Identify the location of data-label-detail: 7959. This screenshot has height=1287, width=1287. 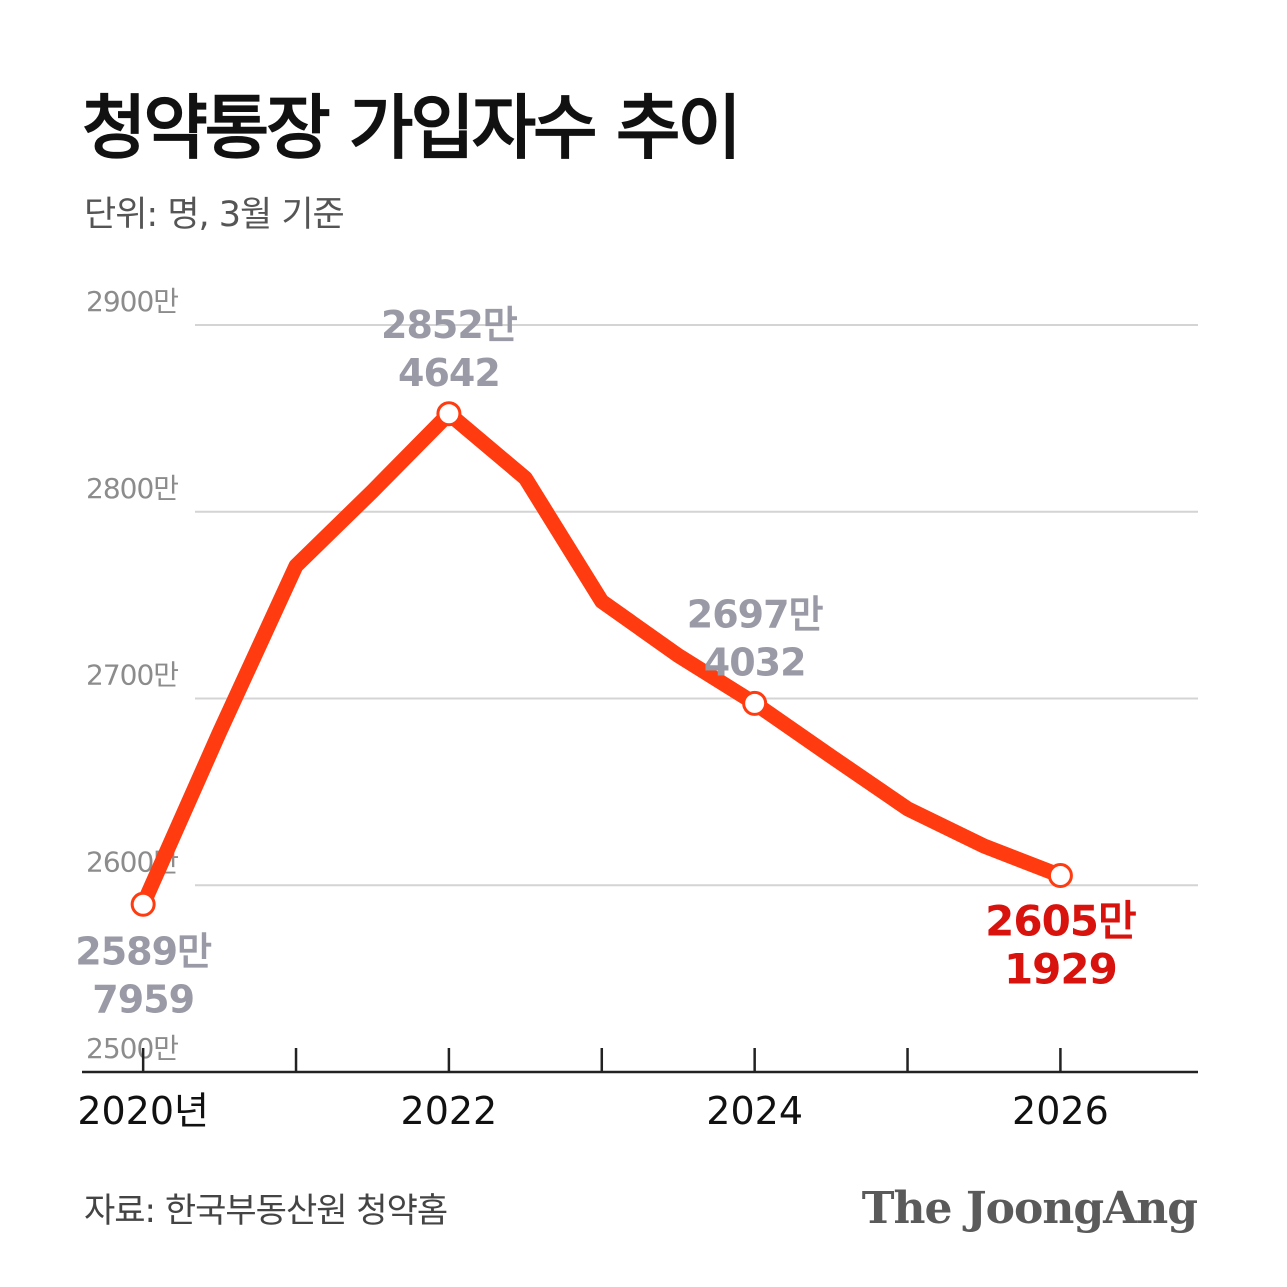
(143, 999).